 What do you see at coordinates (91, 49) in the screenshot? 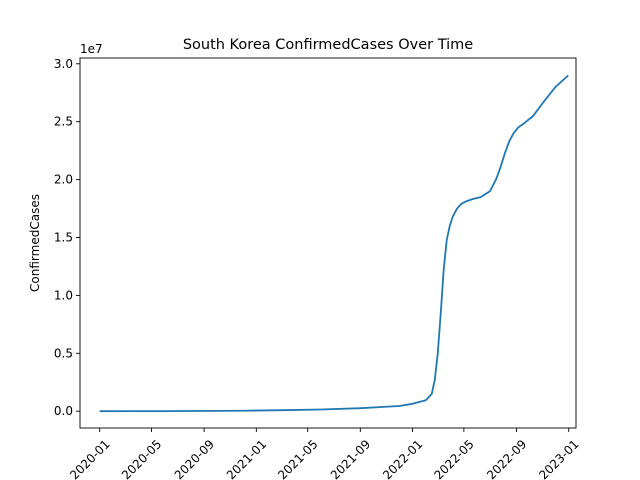
I see `y-offset-label: 1e7` at bounding box center [91, 49].